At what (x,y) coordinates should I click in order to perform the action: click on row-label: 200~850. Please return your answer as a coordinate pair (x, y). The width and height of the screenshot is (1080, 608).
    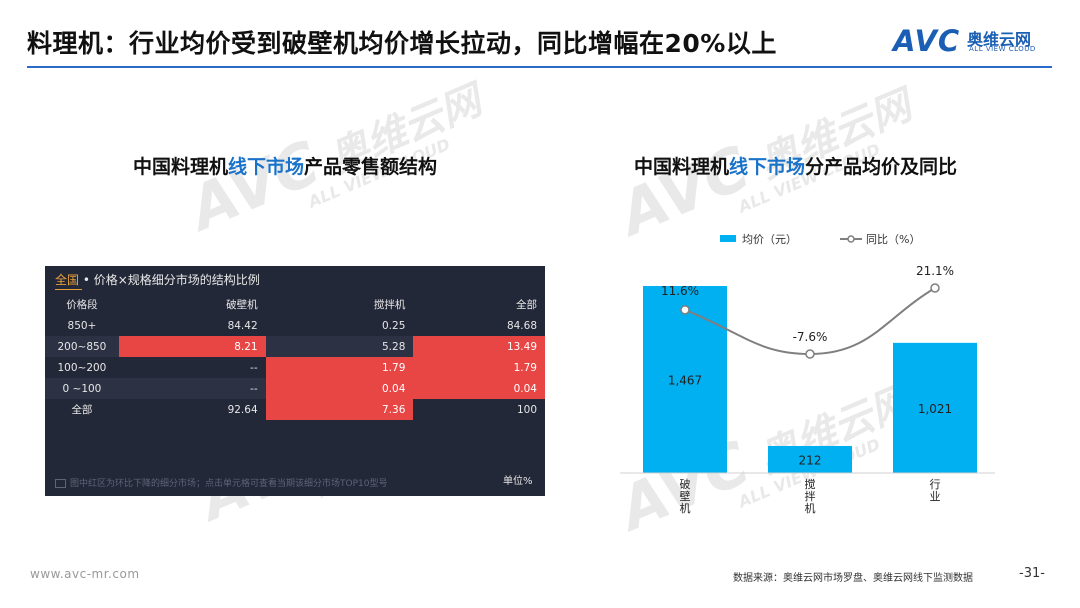
    Looking at the image, I should click on (82, 346).